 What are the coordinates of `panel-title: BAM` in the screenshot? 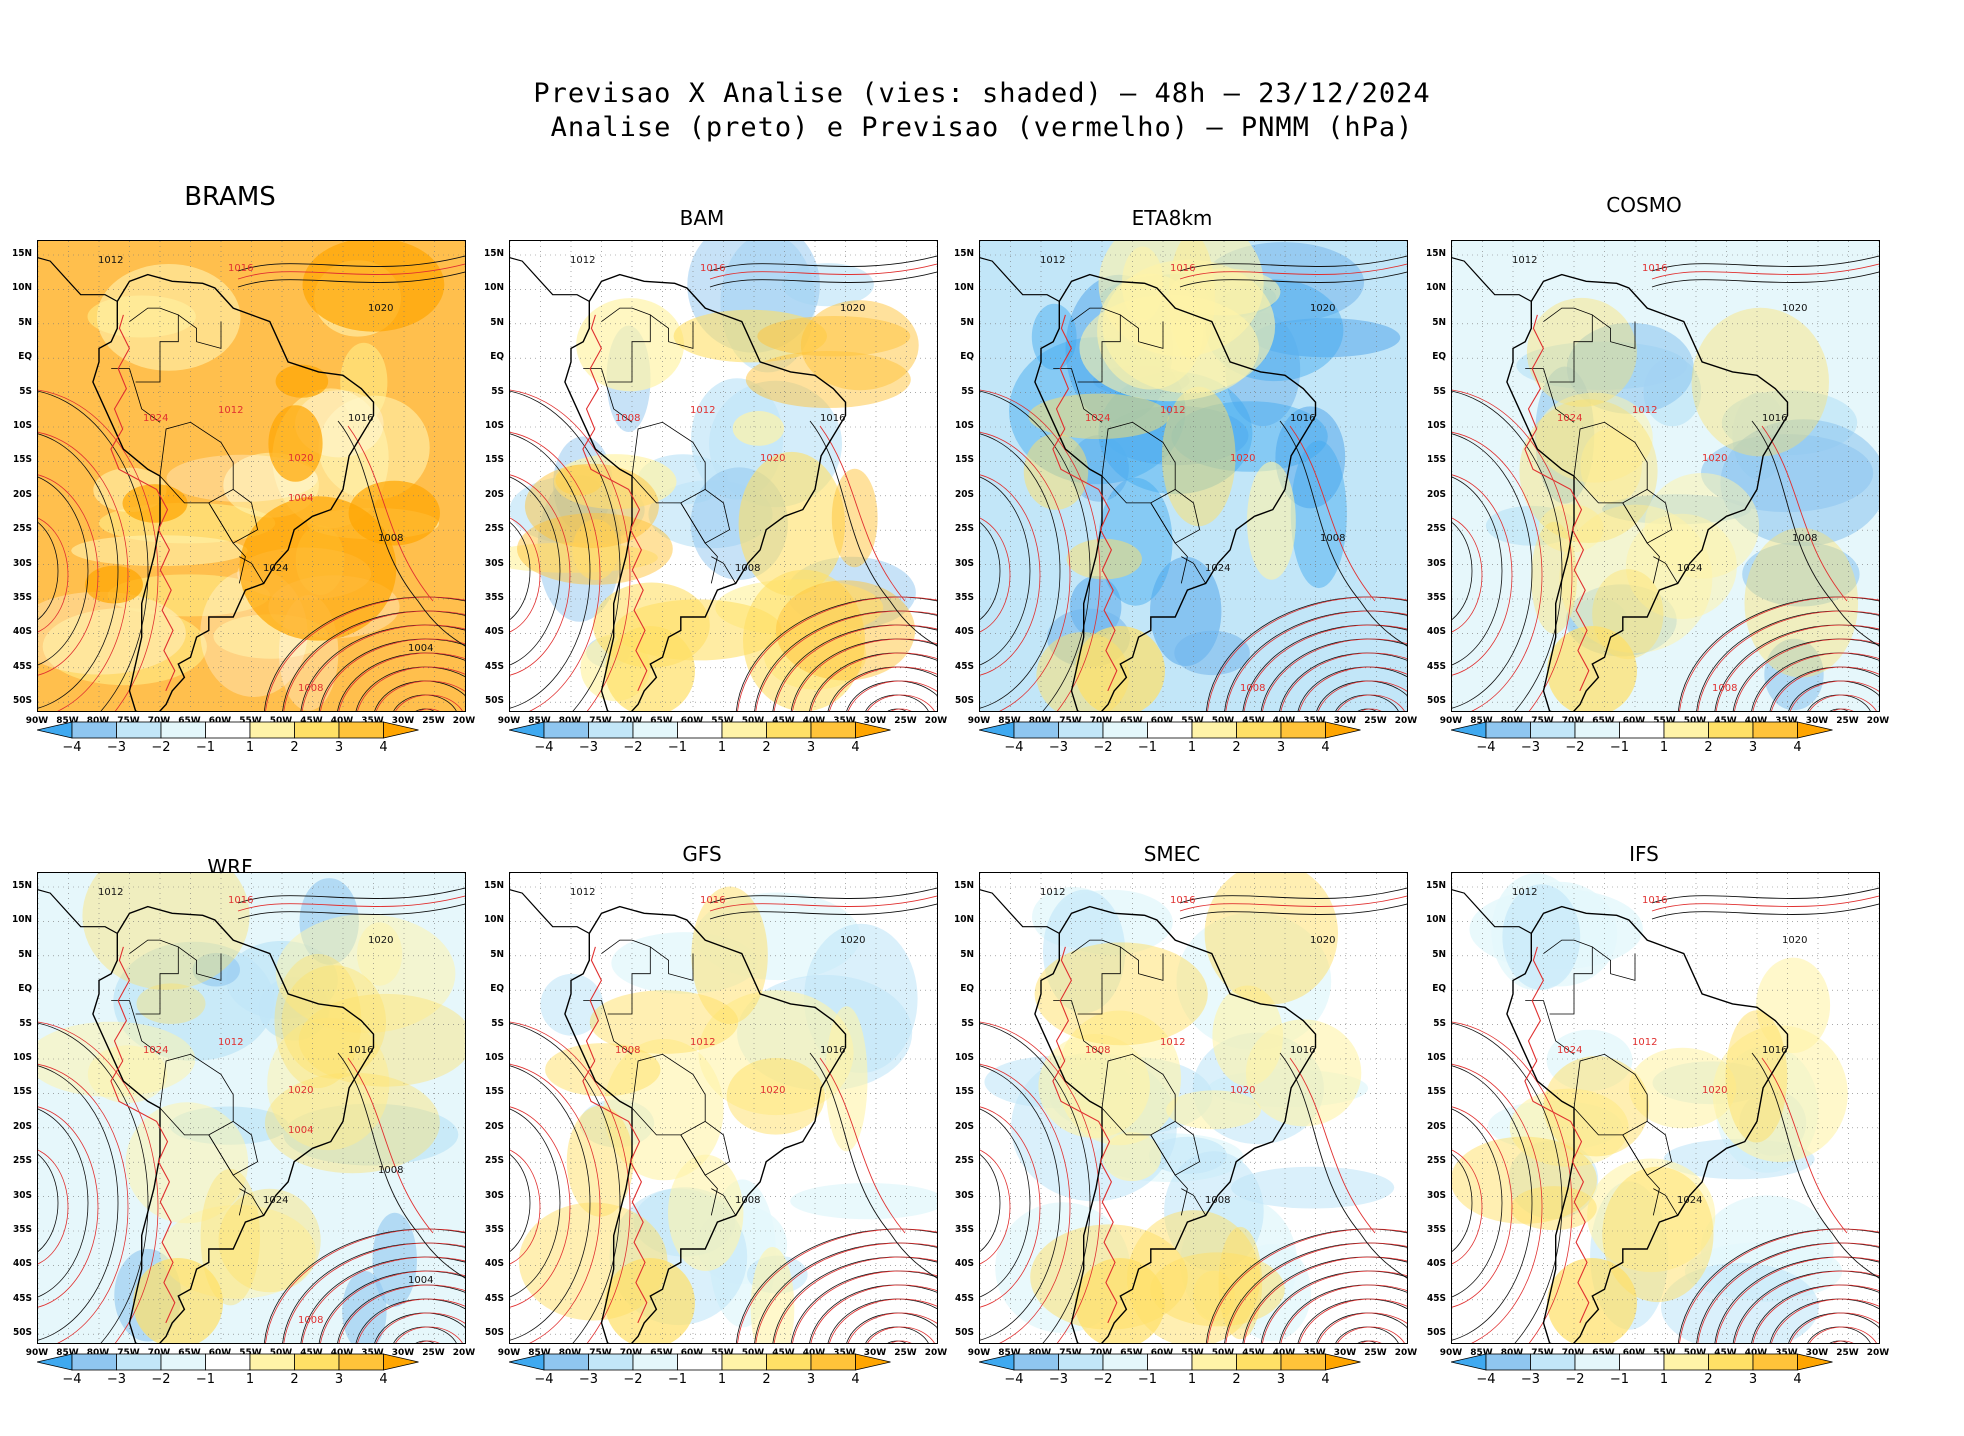 It's located at (702, 218).